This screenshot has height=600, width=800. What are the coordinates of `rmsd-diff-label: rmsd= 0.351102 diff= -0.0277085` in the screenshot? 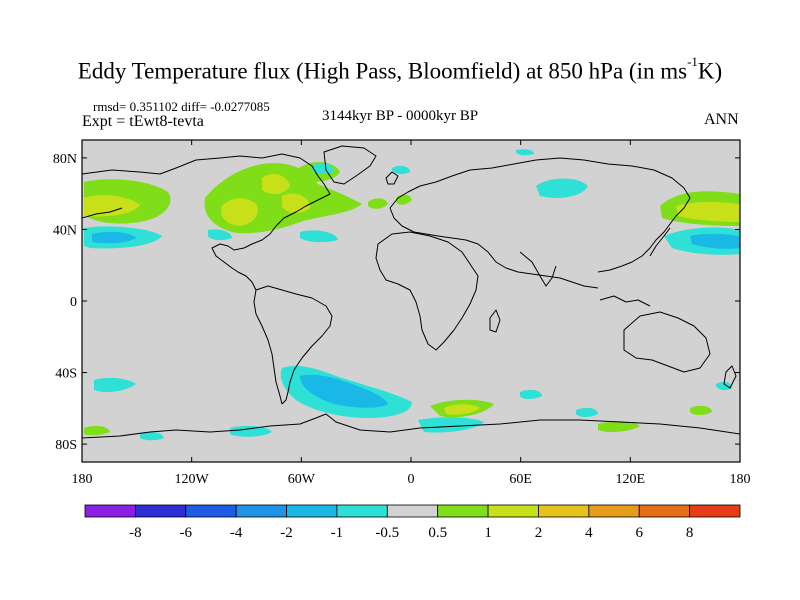 It's located at (181, 106).